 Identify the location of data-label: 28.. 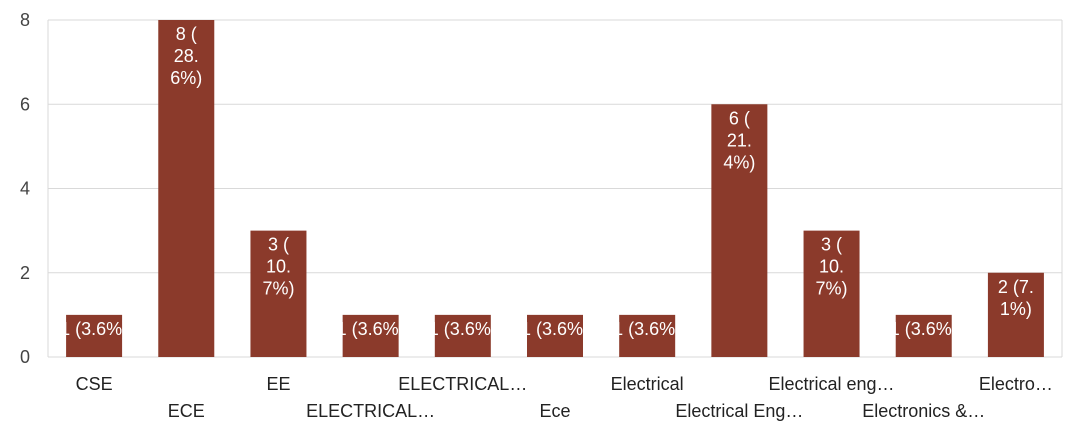
(186, 56).